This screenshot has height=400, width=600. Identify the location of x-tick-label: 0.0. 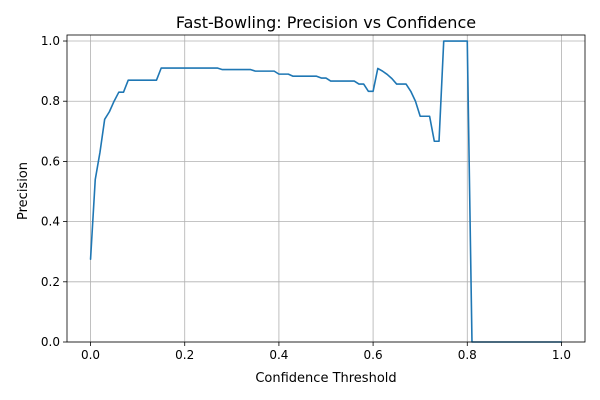
(90, 355).